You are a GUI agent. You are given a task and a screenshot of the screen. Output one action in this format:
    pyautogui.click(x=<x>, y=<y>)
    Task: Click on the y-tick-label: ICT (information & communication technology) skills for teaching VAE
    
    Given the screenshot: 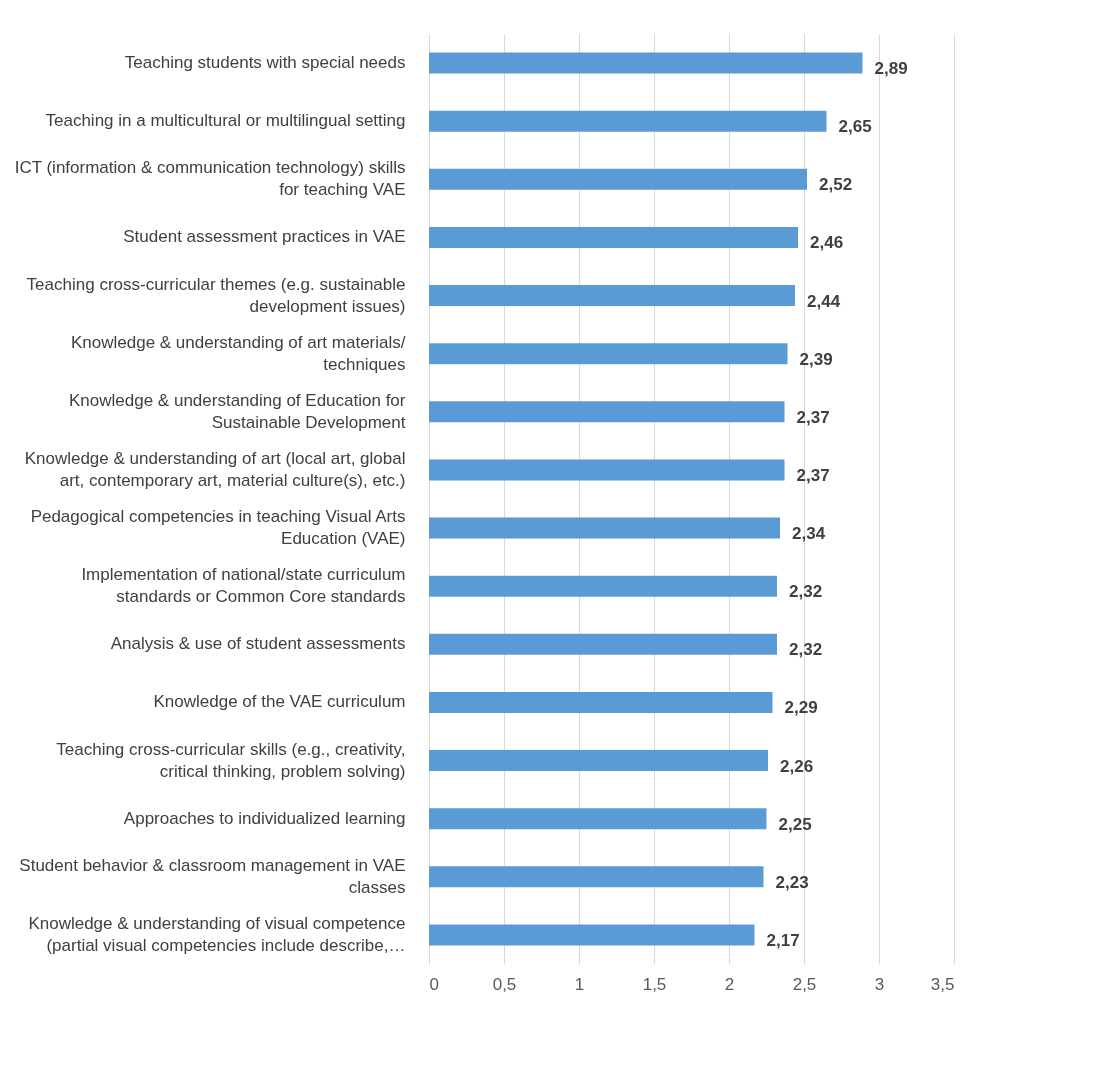 What is the action you would take?
    pyautogui.click(x=210, y=179)
    